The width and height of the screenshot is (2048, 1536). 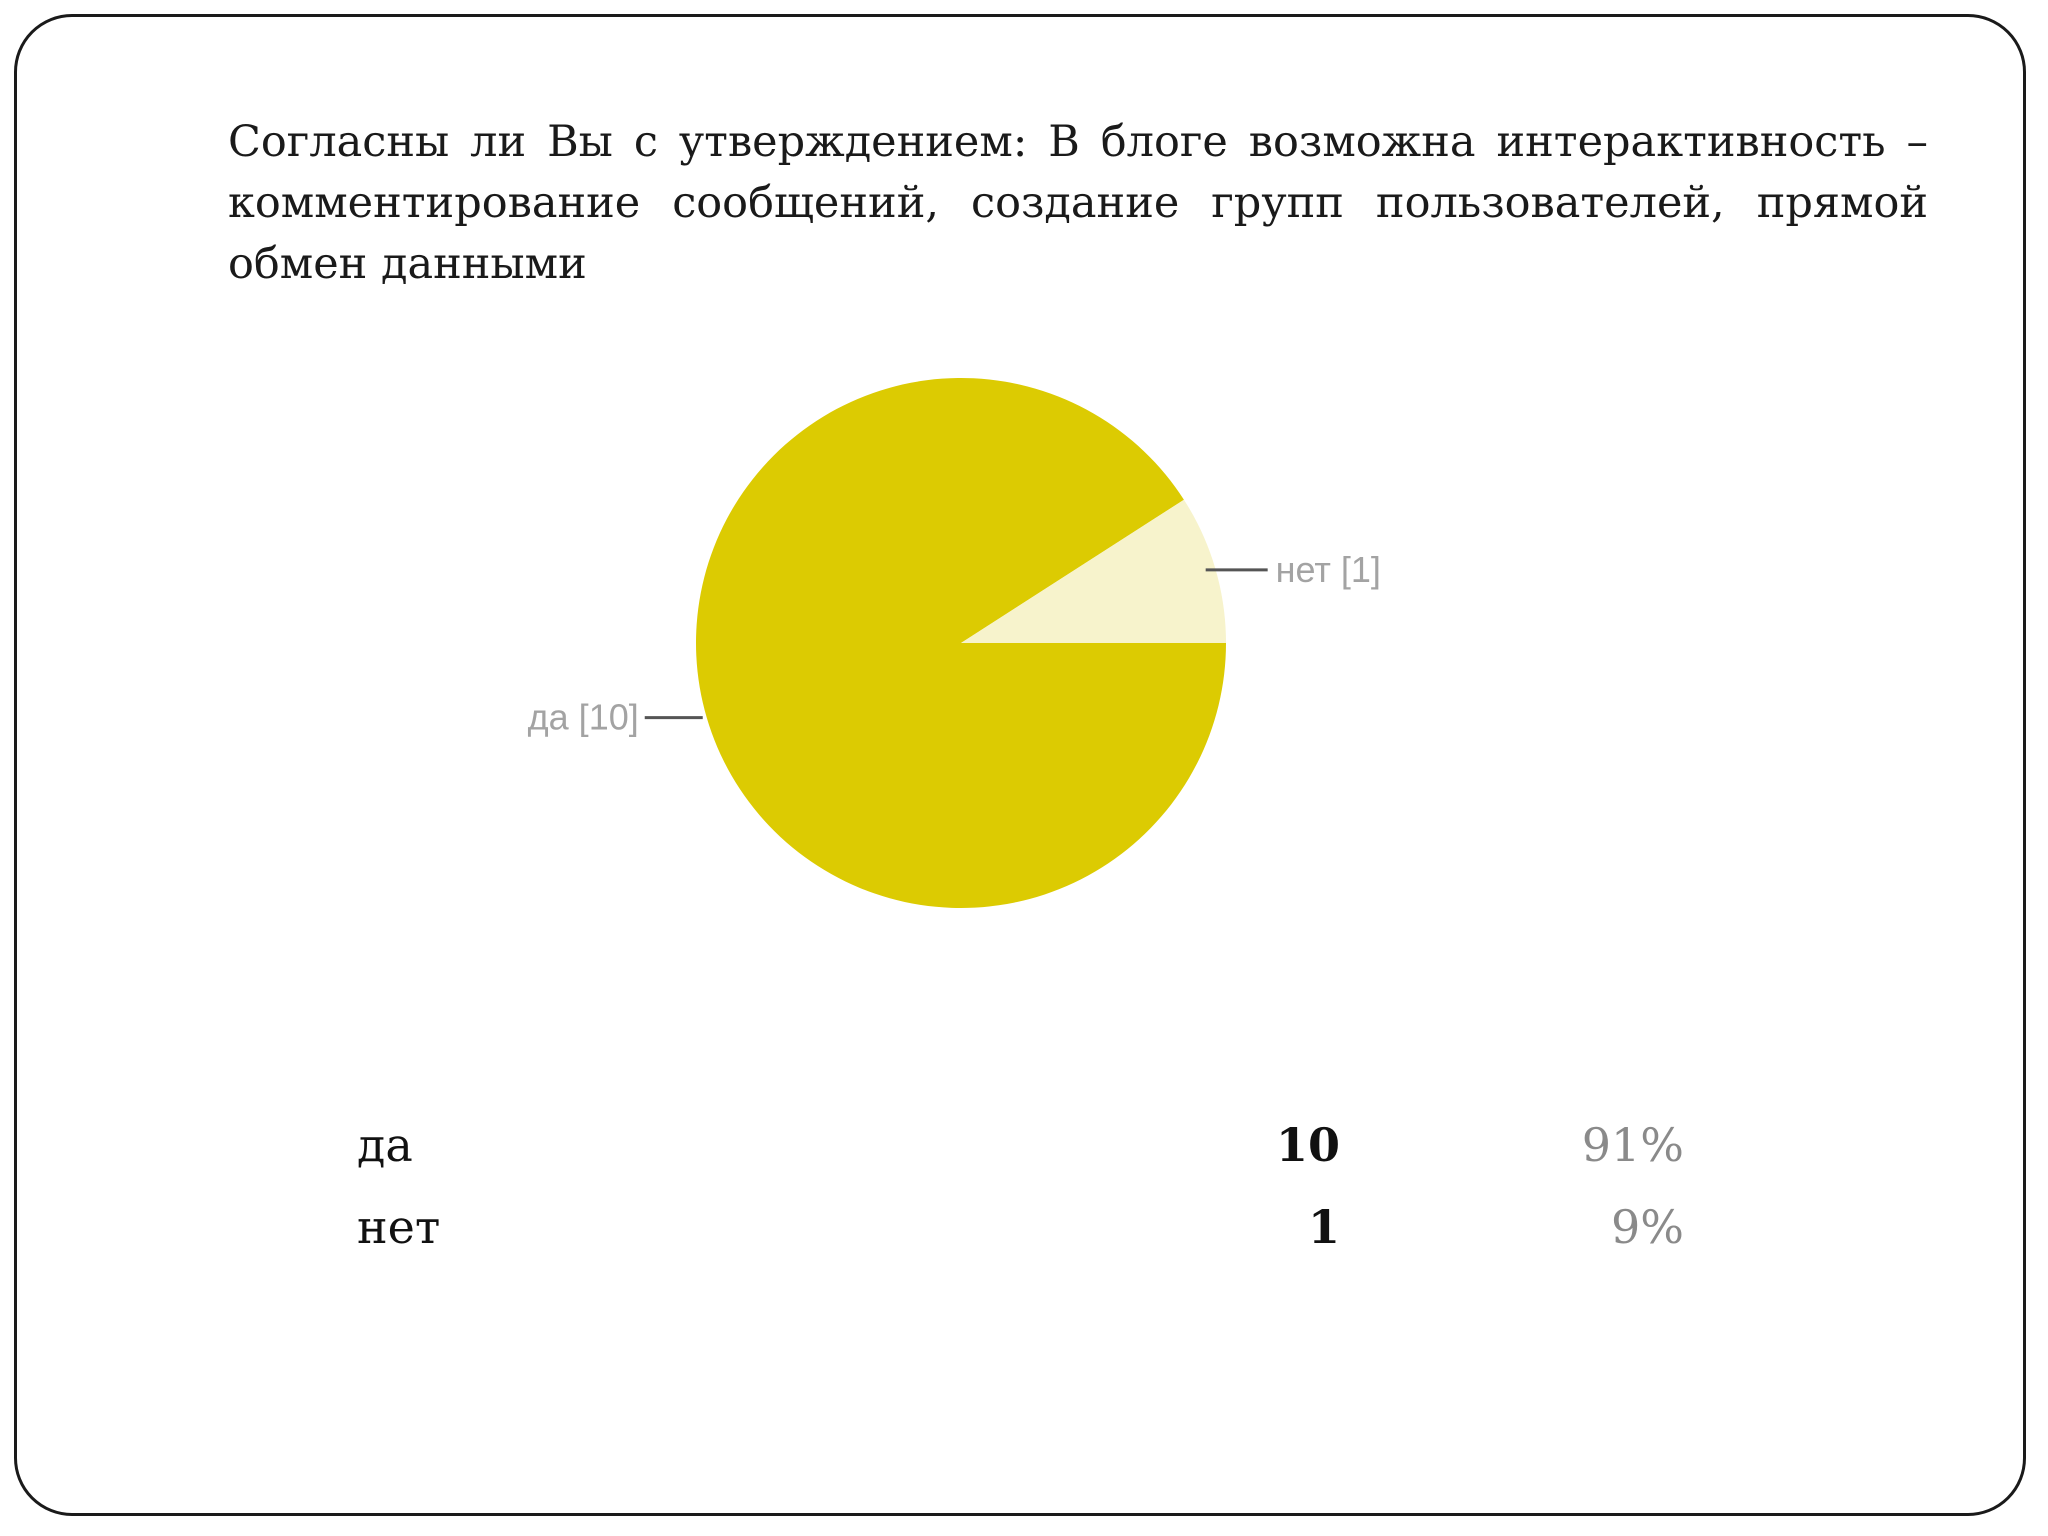 I want to click on slice-label: да [10], so click(x=583, y=717).